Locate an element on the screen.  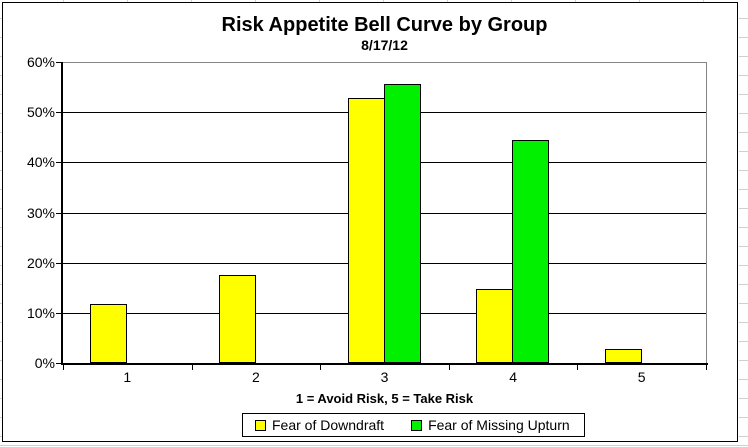
legend-item: Fear of Downdraft is located at coordinates (319, 425).